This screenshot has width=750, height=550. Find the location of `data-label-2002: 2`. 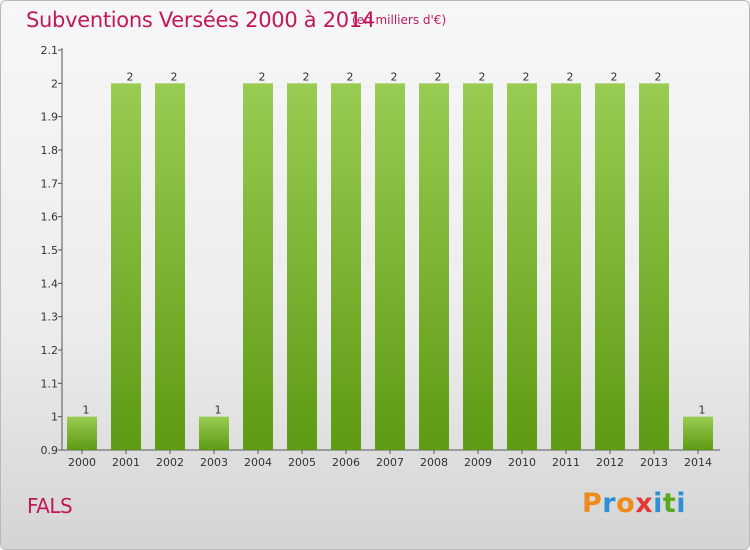

data-label-2002: 2 is located at coordinates (174, 76).